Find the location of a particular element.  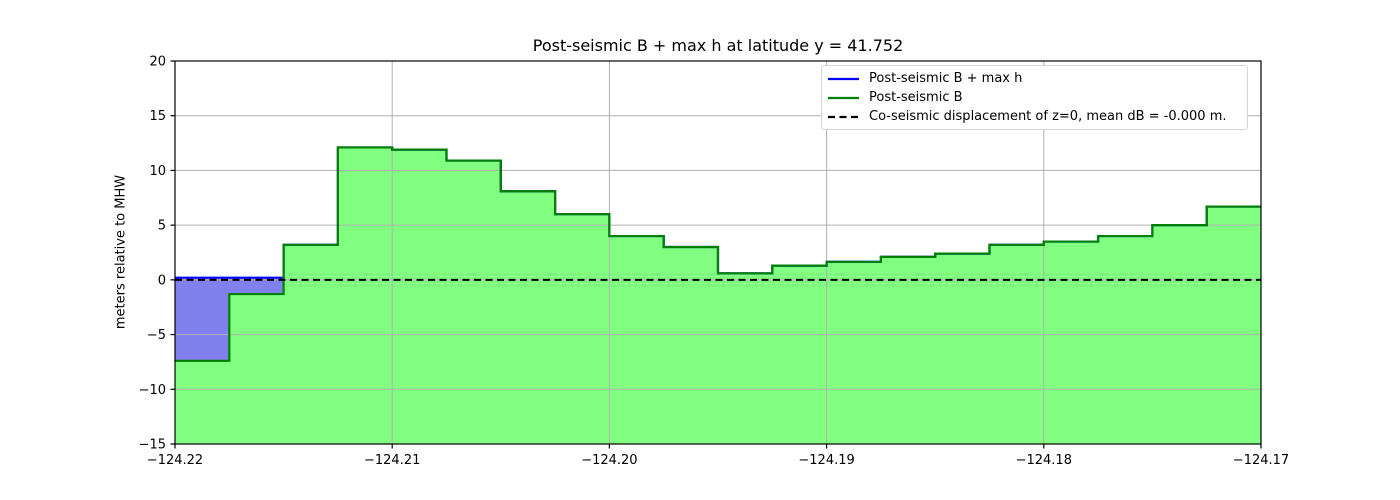

x-tick-label: −124.19 is located at coordinates (826, 460).